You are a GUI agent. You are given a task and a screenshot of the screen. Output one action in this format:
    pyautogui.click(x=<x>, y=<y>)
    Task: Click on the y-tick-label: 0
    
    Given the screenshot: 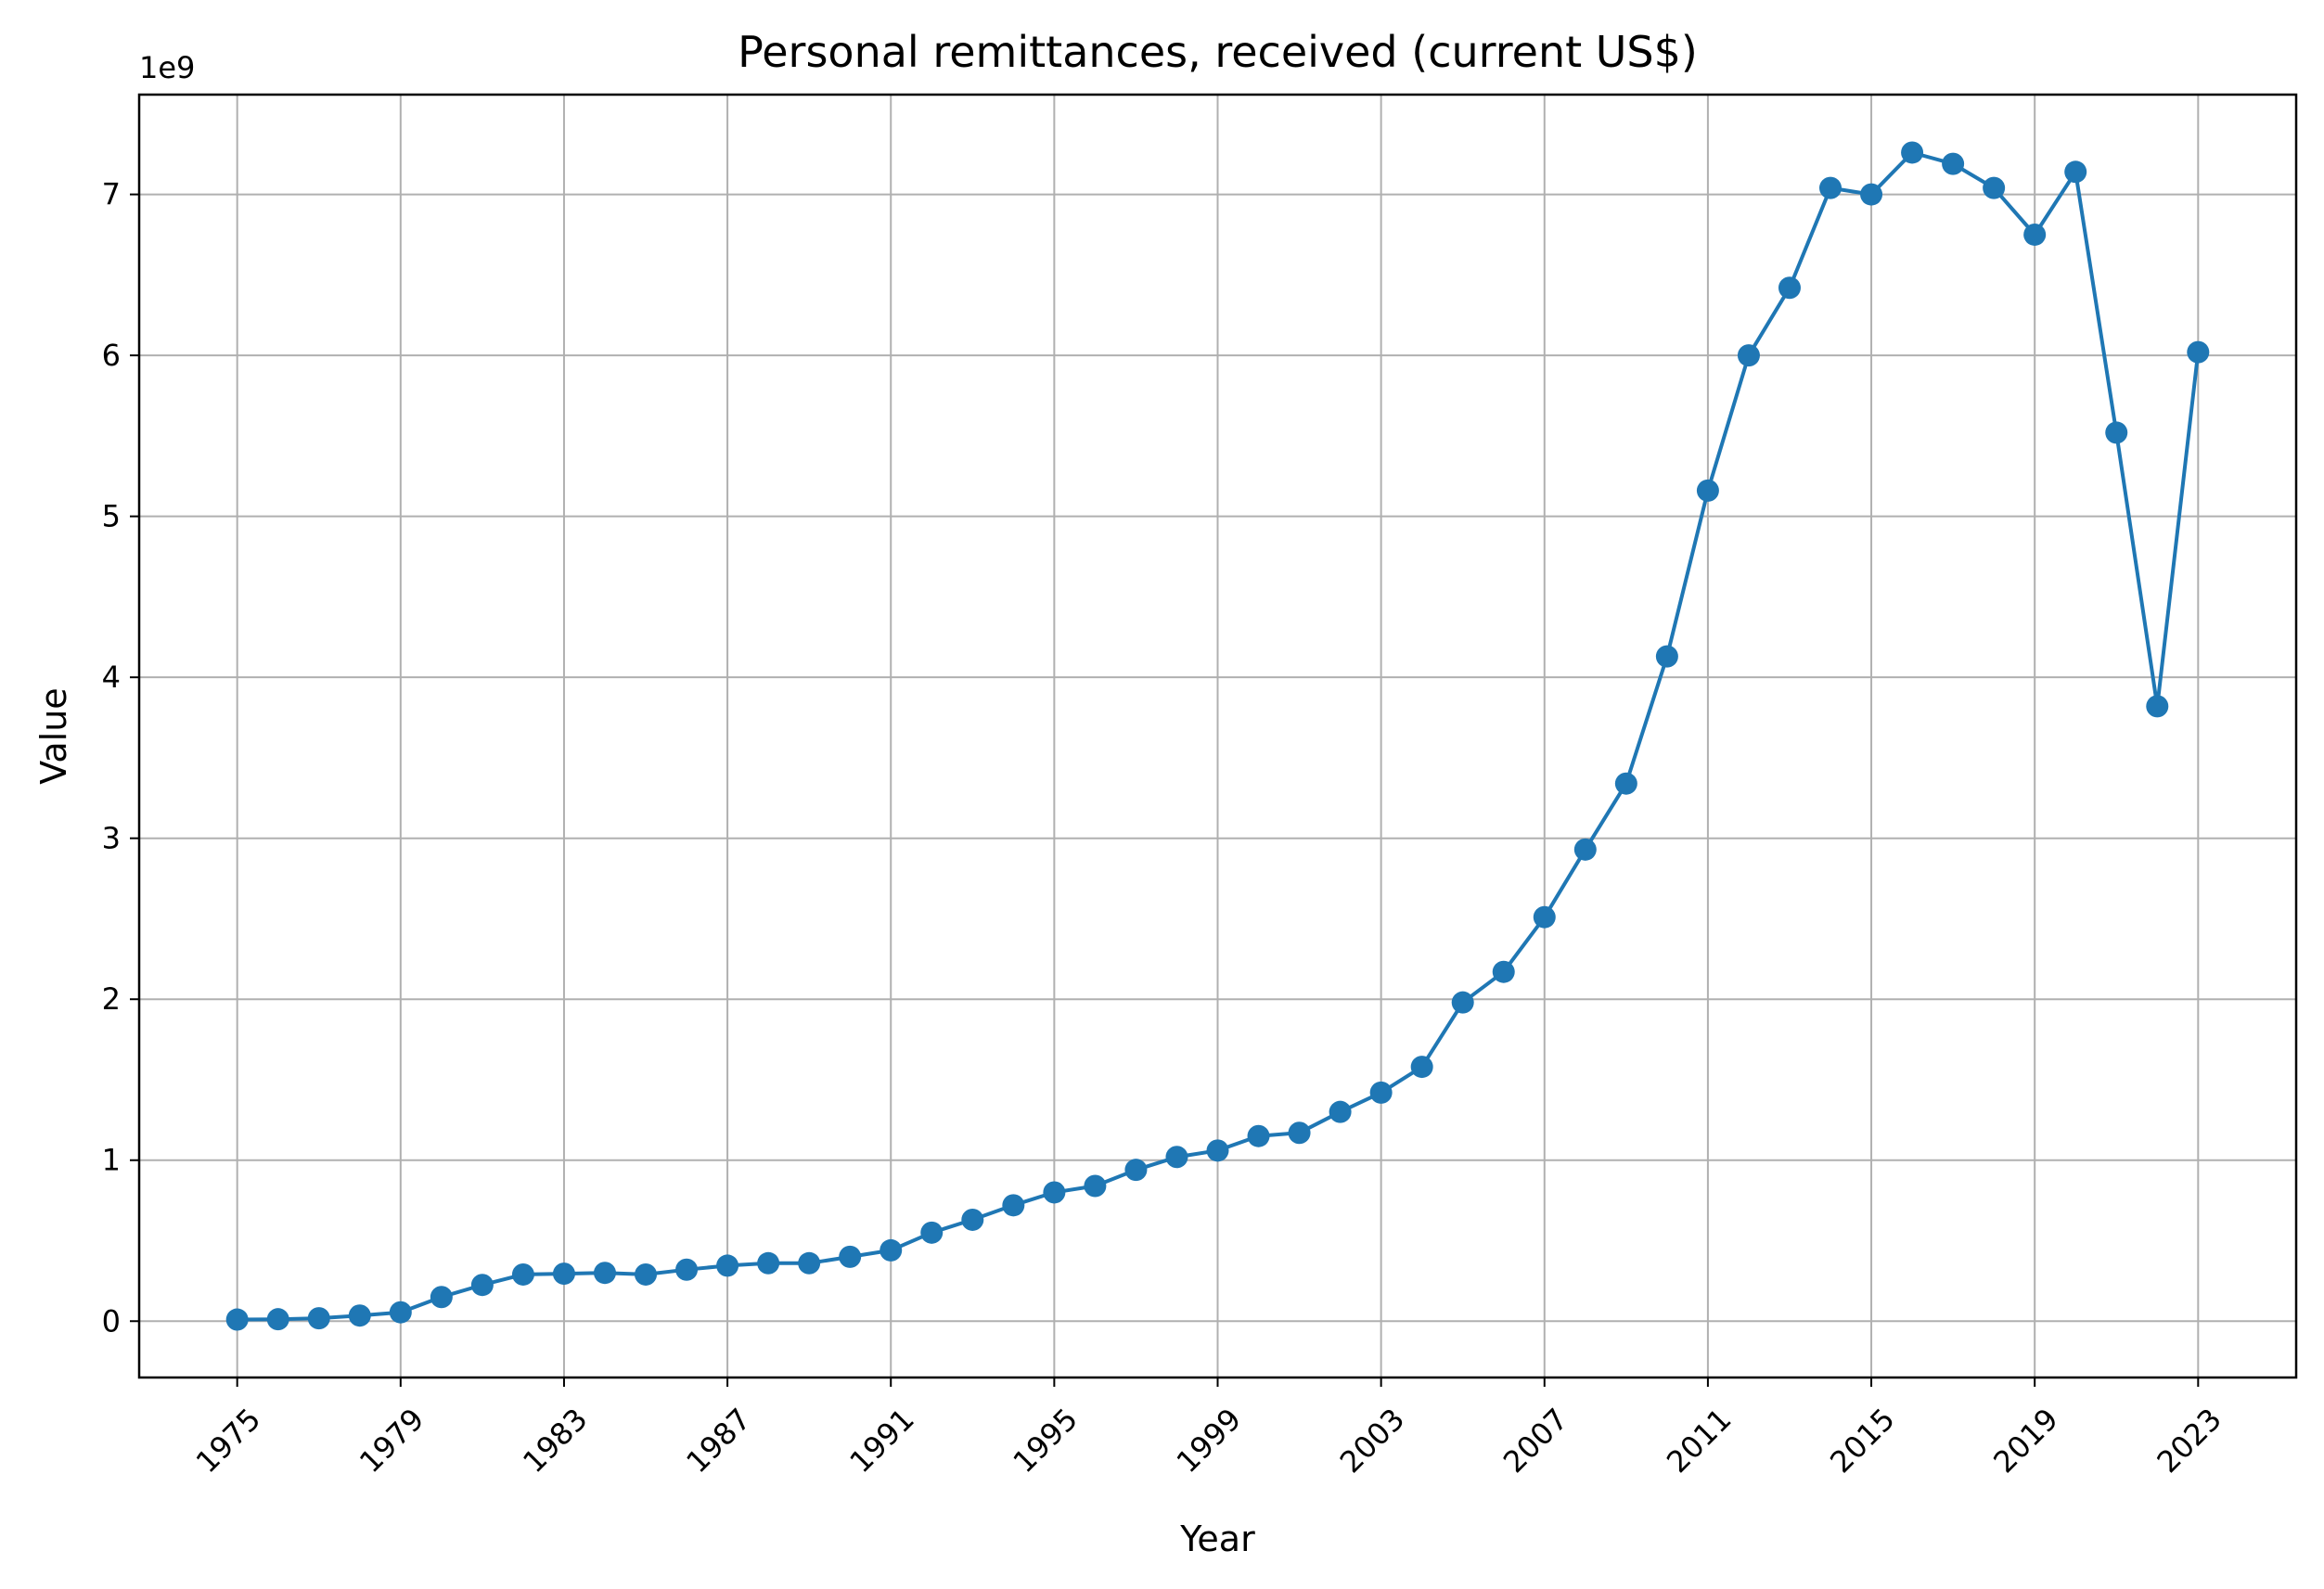 What is the action you would take?
    pyautogui.click(x=111, y=1321)
    